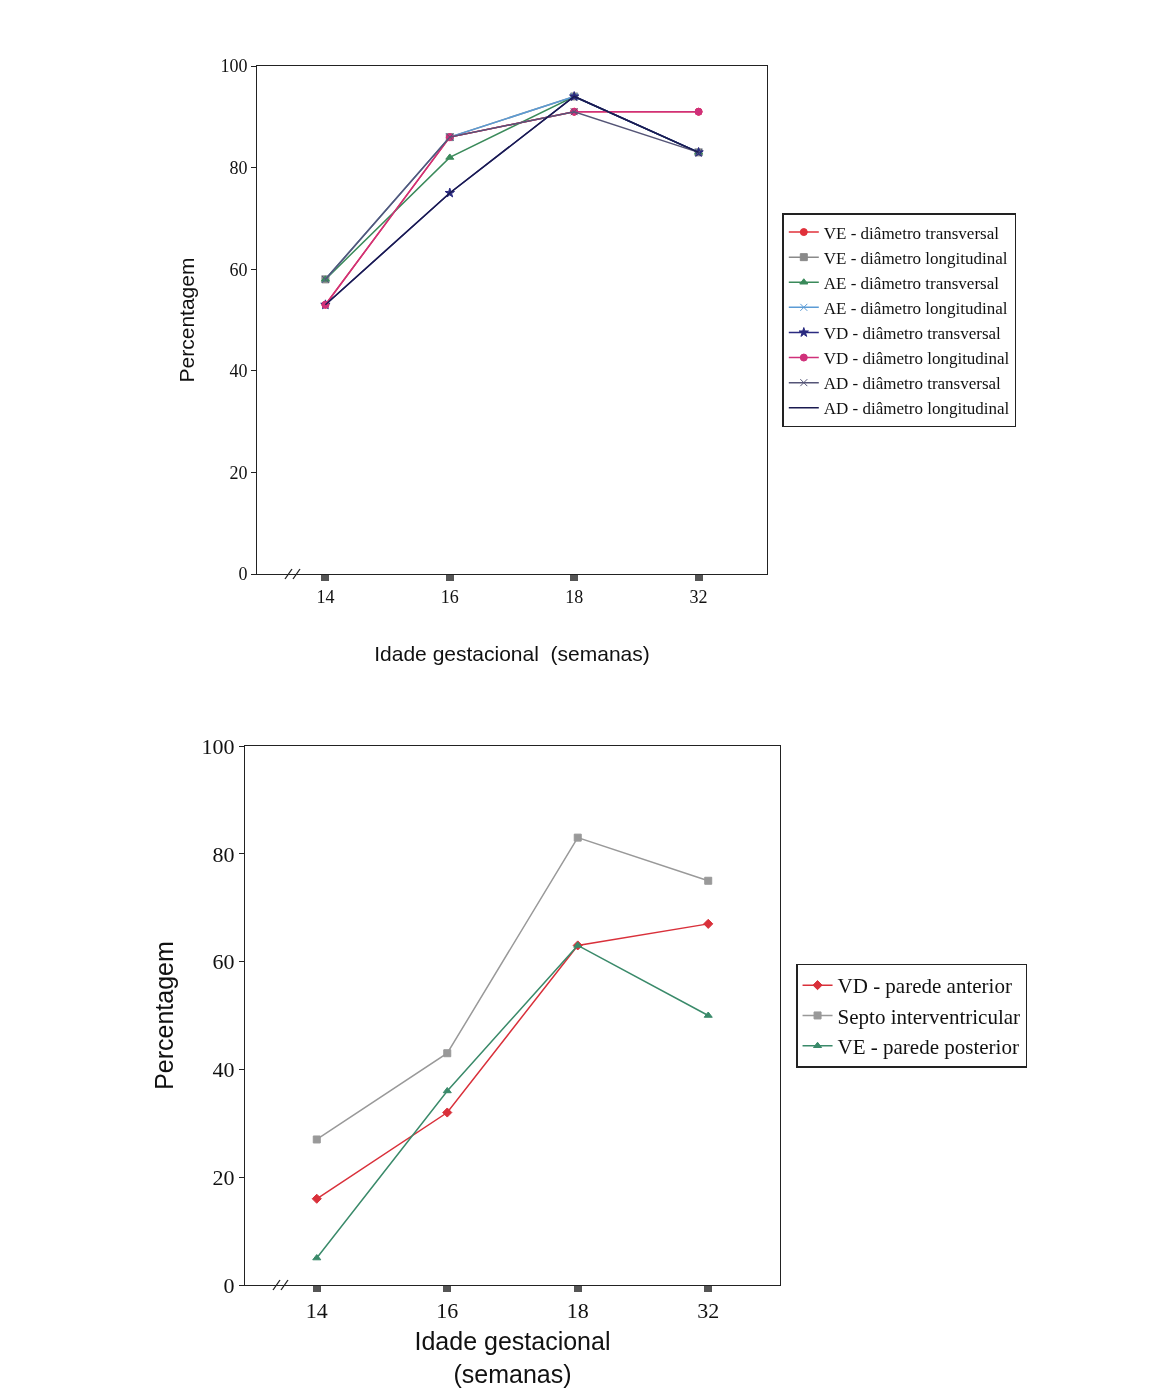 The height and width of the screenshot is (1394, 1163). What do you see at coordinates (916, 409) in the screenshot?
I see `legend-label: AD - diâmetro longitudinal` at bounding box center [916, 409].